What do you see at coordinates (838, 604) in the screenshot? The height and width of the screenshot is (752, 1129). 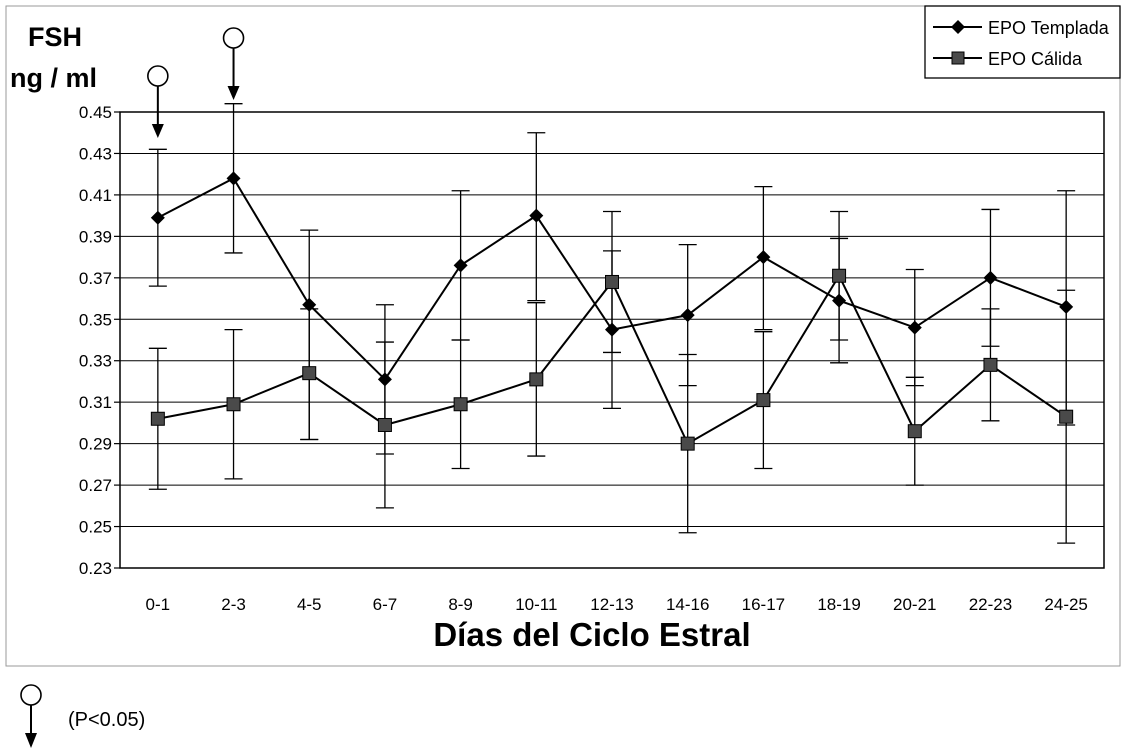 I see `x-tick-label: 18-19` at bounding box center [838, 604].